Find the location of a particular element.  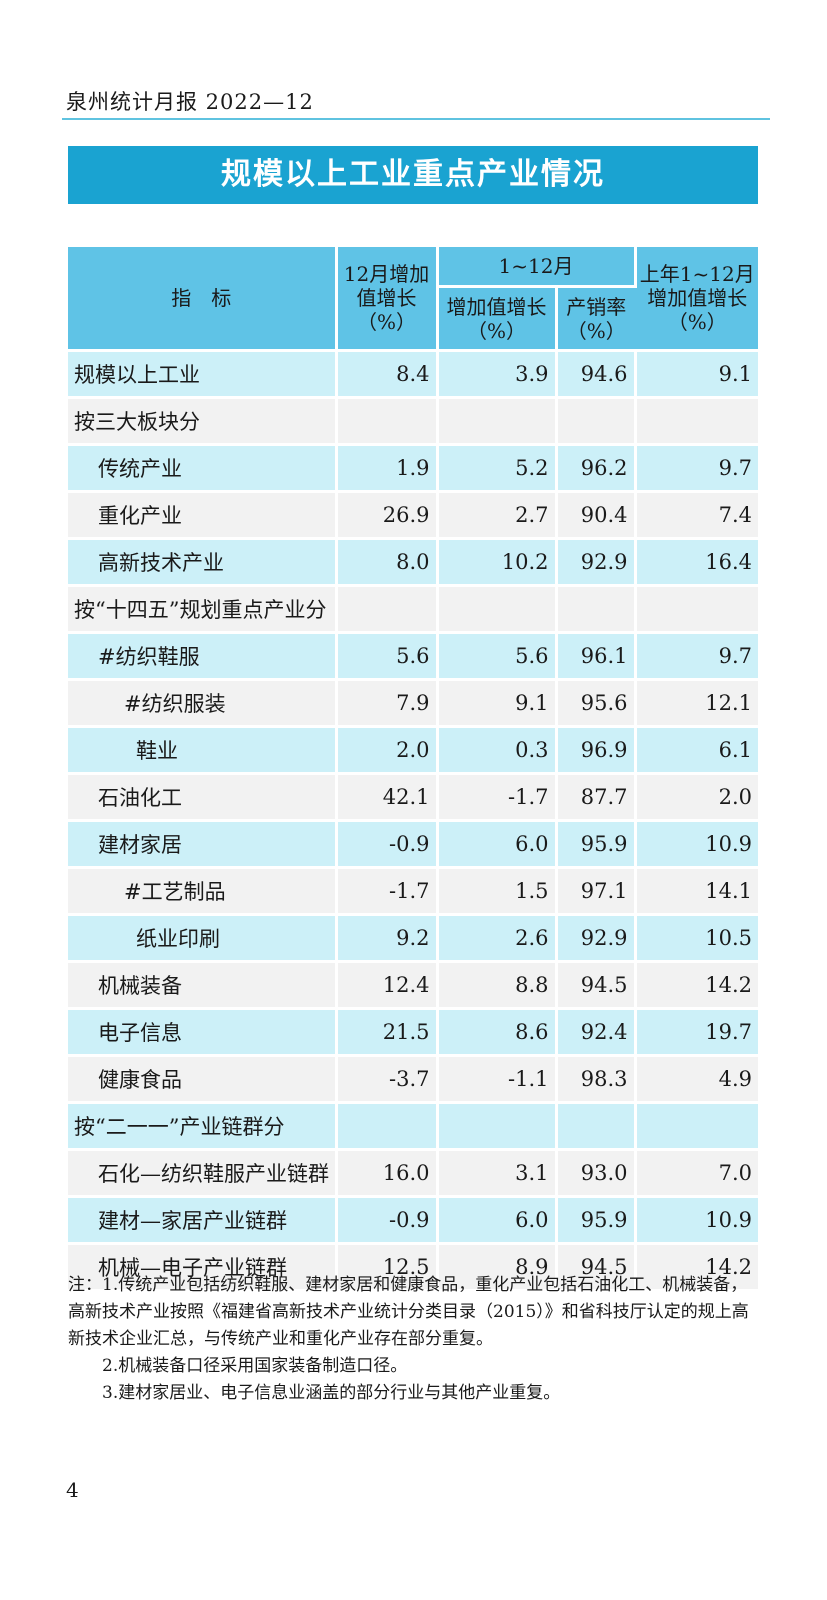

table-row: 传统产业 1.9 5.2 96.2 9.7 is located at coordinates (413, 468).